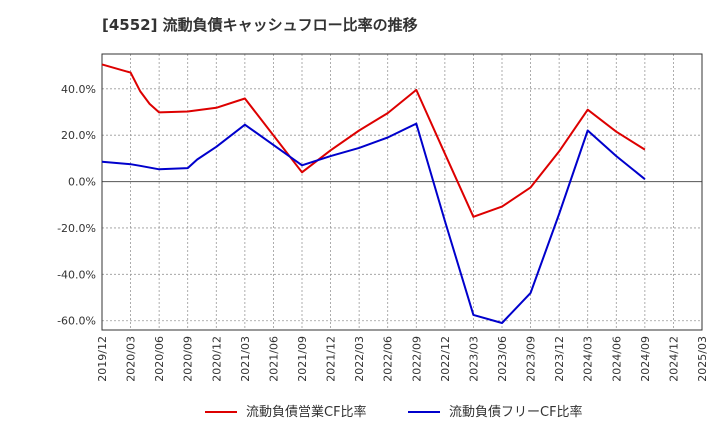  I want to click on y-tick-label: 40.0%, so click(78, 89).